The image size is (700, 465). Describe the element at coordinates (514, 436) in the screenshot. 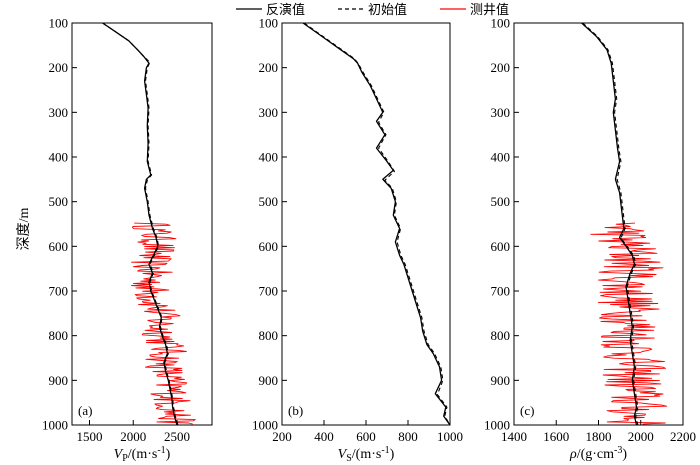

I see `x-tick-label: 1400` at that location.